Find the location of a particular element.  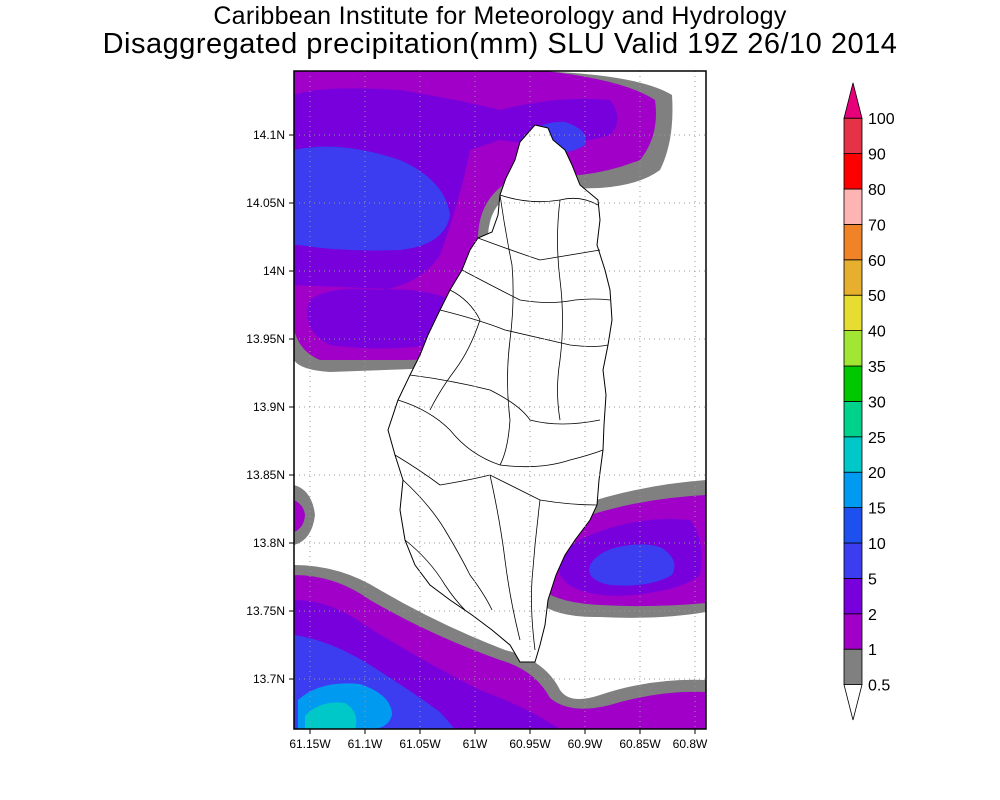

lat-tick-label: 13.75N is located at coordinates (265, 611).